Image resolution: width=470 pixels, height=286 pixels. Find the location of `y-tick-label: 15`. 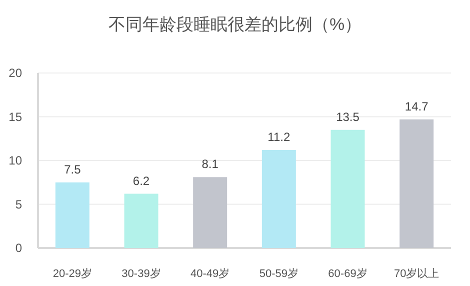

y-tick-label: 15 is located at coordinates (15, 117).